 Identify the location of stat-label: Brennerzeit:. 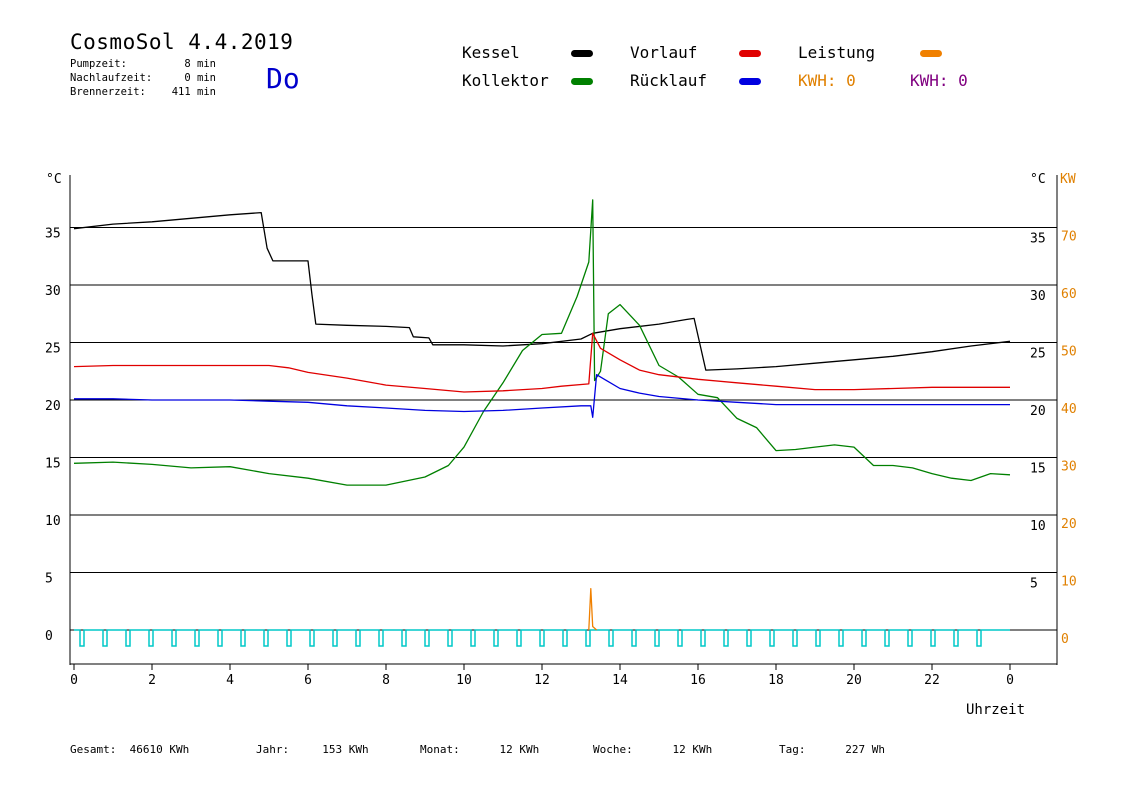
(108, 92).